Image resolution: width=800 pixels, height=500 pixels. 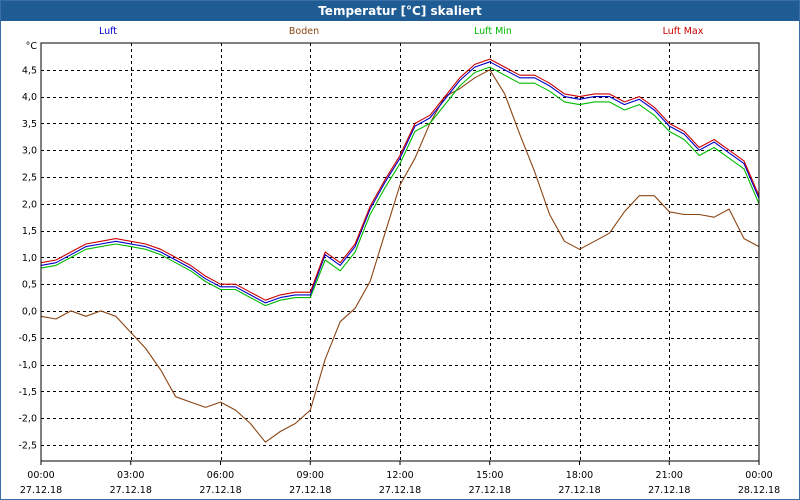 I want to click on y-tick-label: 0,0, so click(x=29, y=311).